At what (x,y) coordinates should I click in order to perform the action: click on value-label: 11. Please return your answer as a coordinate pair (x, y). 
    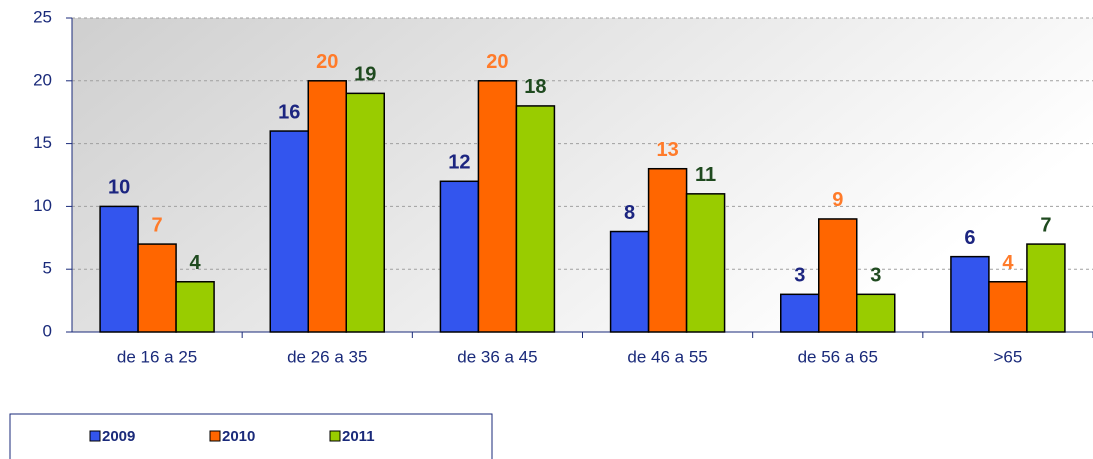
    Looking at the image, I should click on (705, 175).